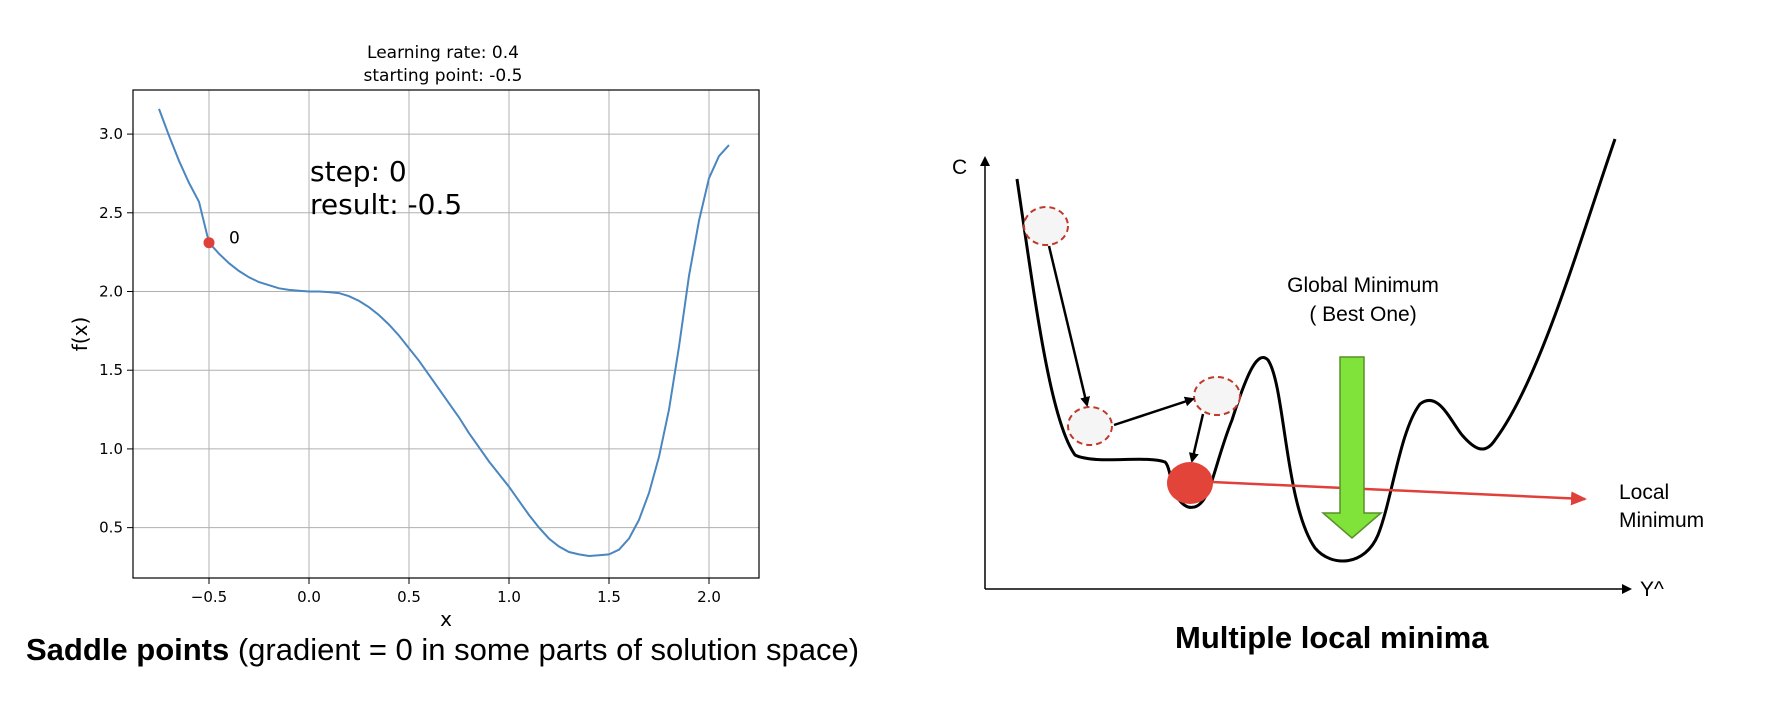  What do you see at coordinates (111, 370) in the screenshot?
I see `y-tick-label: 1.5` at bounding box center [111, 370].